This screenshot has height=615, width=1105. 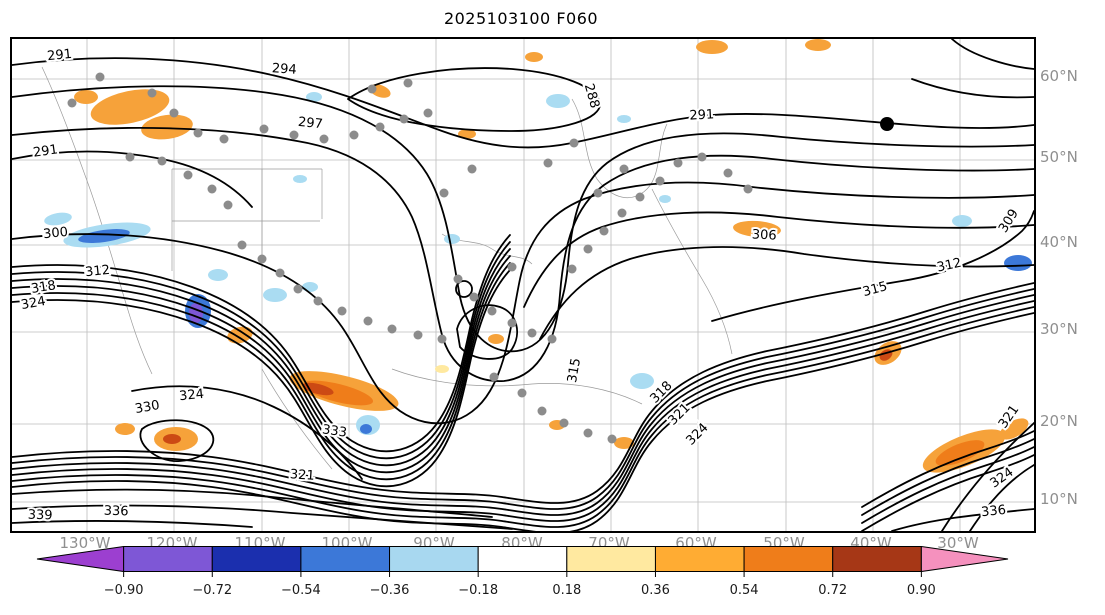 What do you see at coordinates (310, 124) in the screenshot?
I see `contour-label: 297` at bounding box center [310, 124].